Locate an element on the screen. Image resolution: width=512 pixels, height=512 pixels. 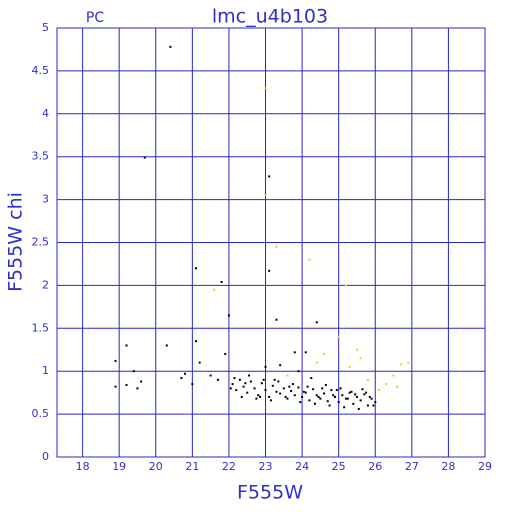
x-tick-label: 24 is located at coordinates (302, 466).